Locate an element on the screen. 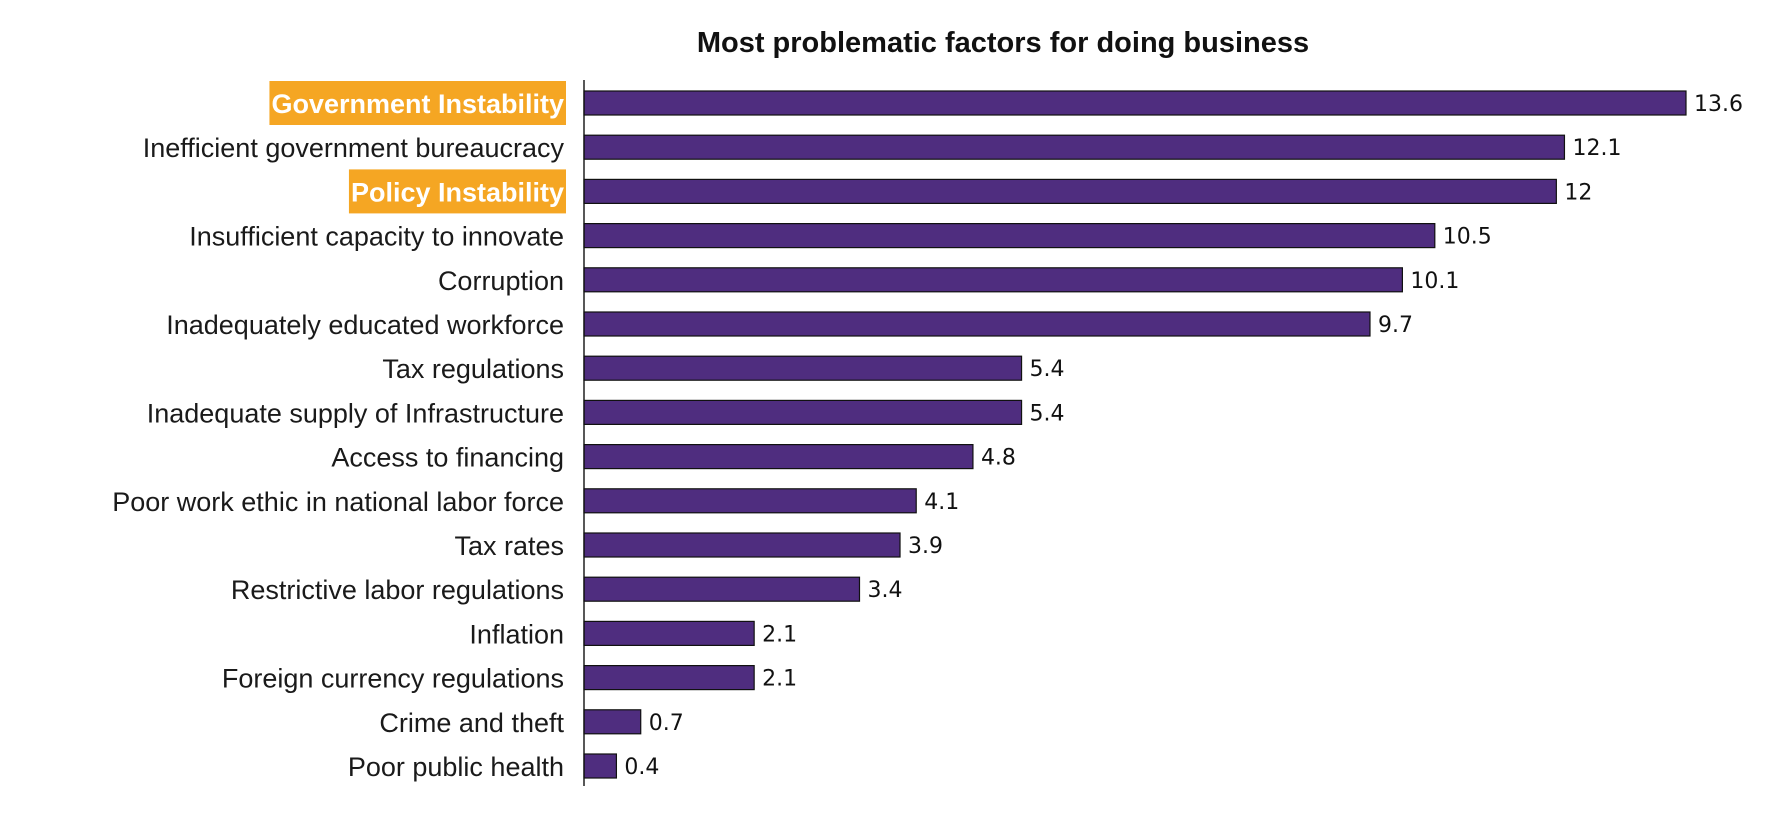  category-label-inadequate-supply-of-infrastructure: Inadequate supply of Infrastructure is located at coordinates (355, 413).